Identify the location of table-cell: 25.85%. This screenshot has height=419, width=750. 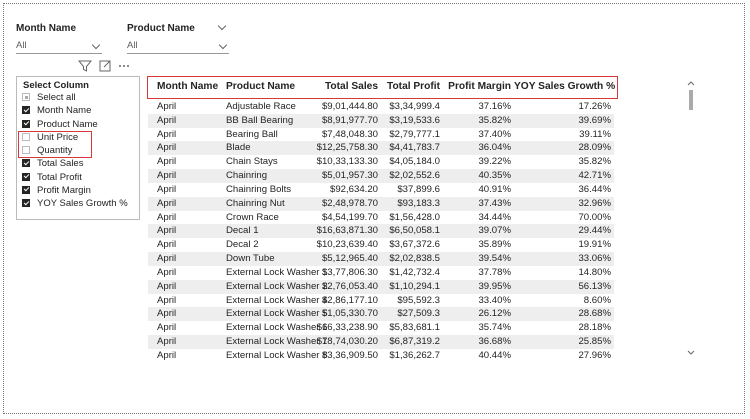
(594, 342).